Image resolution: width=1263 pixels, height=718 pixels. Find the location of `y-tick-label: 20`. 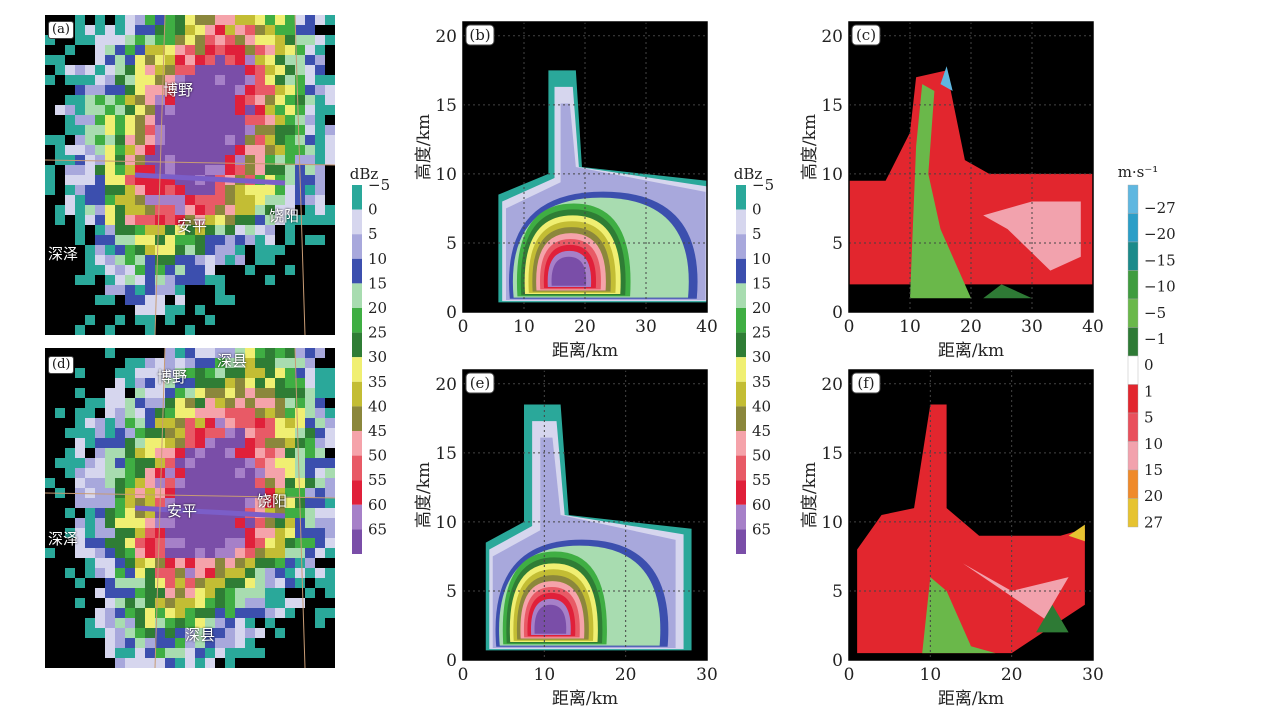

y-tick-label: 20 is located at coordinates (832, 385).